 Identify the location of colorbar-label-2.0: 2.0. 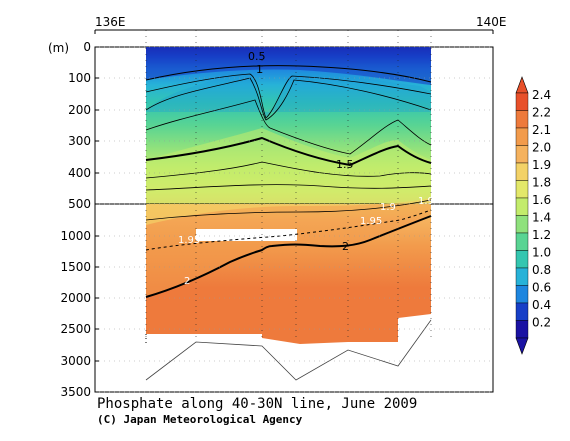
(541, 148).